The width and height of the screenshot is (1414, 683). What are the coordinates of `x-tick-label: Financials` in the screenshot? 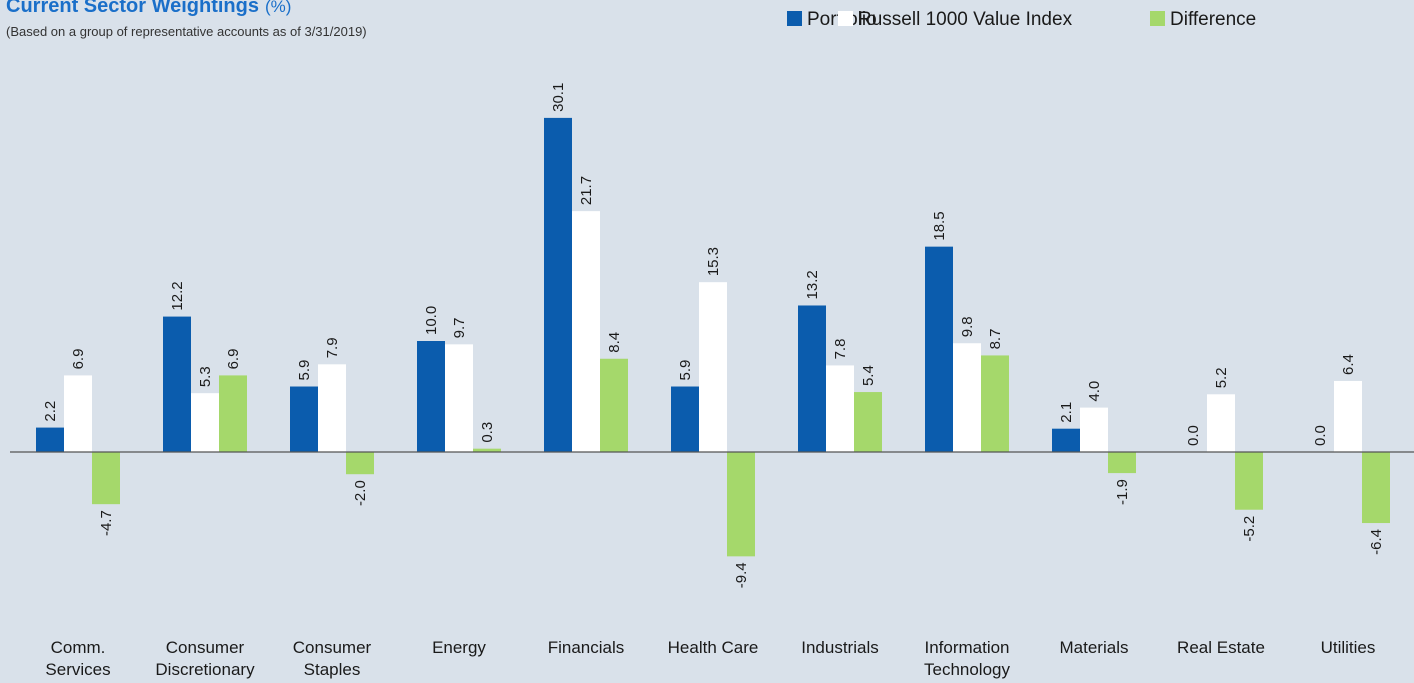 It's located at (586, 647).